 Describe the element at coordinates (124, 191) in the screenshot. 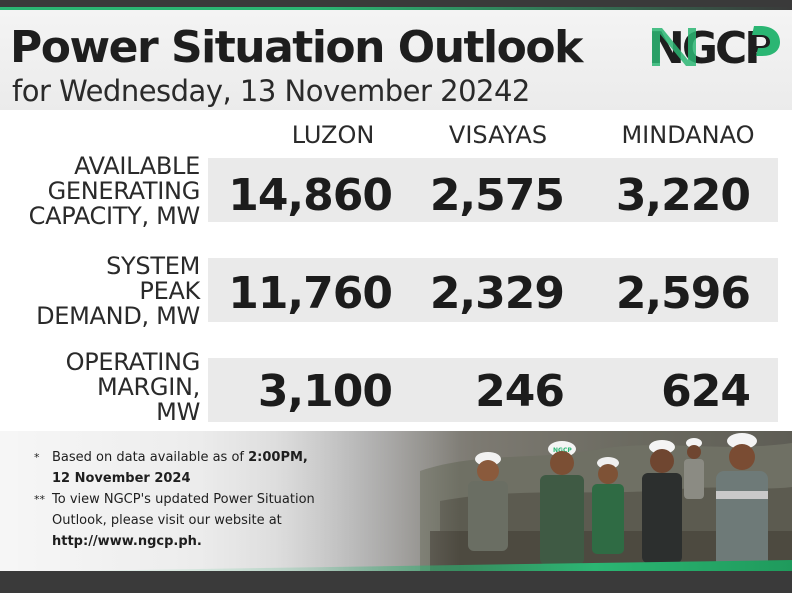

I see `row-label-line: GENERATING` at that location.